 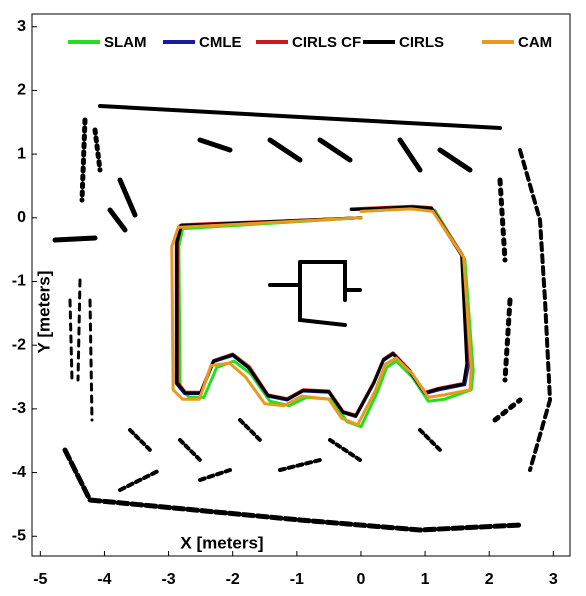 What do you see at coordinates (19, 281) in the screenshot?
I see `y-tick-label: -1` at bounding box center [19, 281].